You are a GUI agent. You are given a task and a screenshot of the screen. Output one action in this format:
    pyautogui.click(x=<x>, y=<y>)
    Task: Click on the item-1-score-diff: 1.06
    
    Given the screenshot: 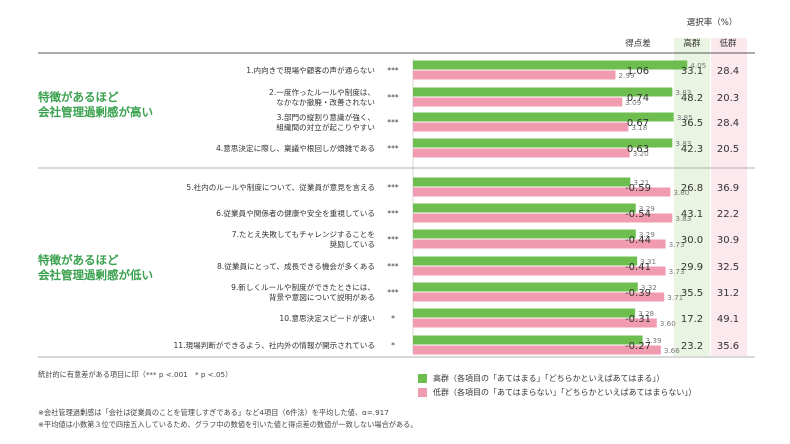 What is the action you would take?
    pyautogui.click(x=638, y=71)
    